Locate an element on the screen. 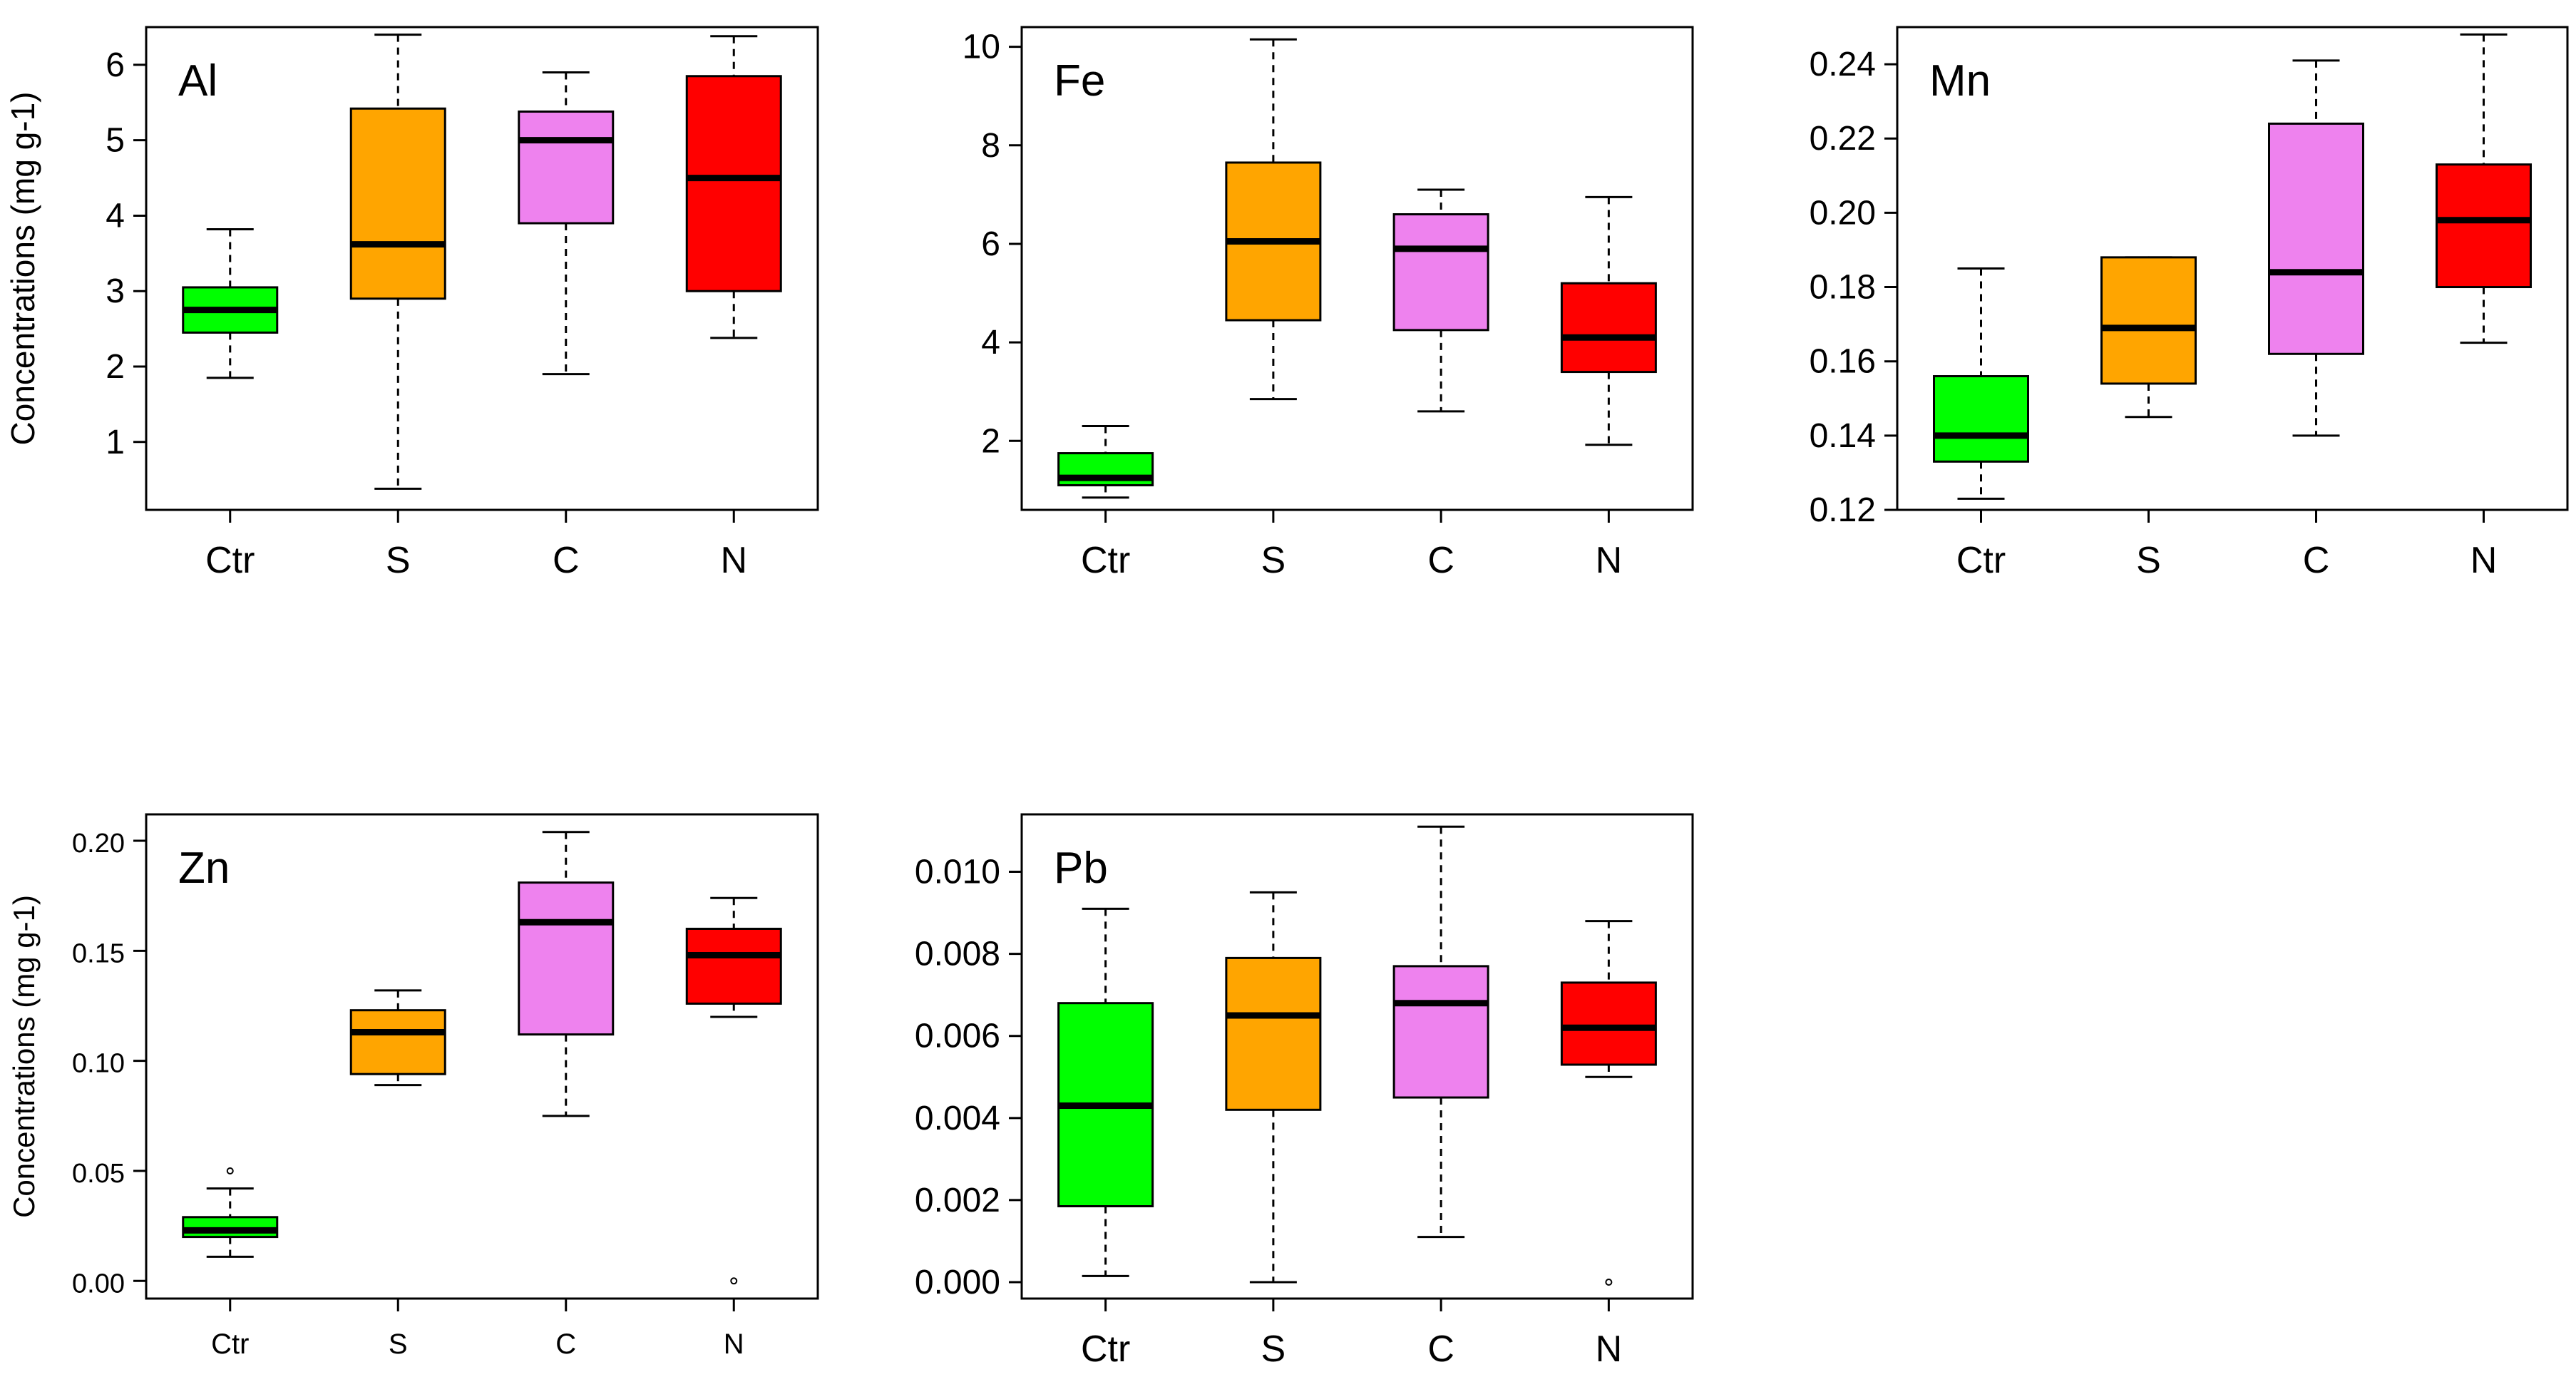 Image resolution: width=2576 pixels, height=1377 pixels. y-tick-label: 0.05 is located at coordinates (98, 1174).